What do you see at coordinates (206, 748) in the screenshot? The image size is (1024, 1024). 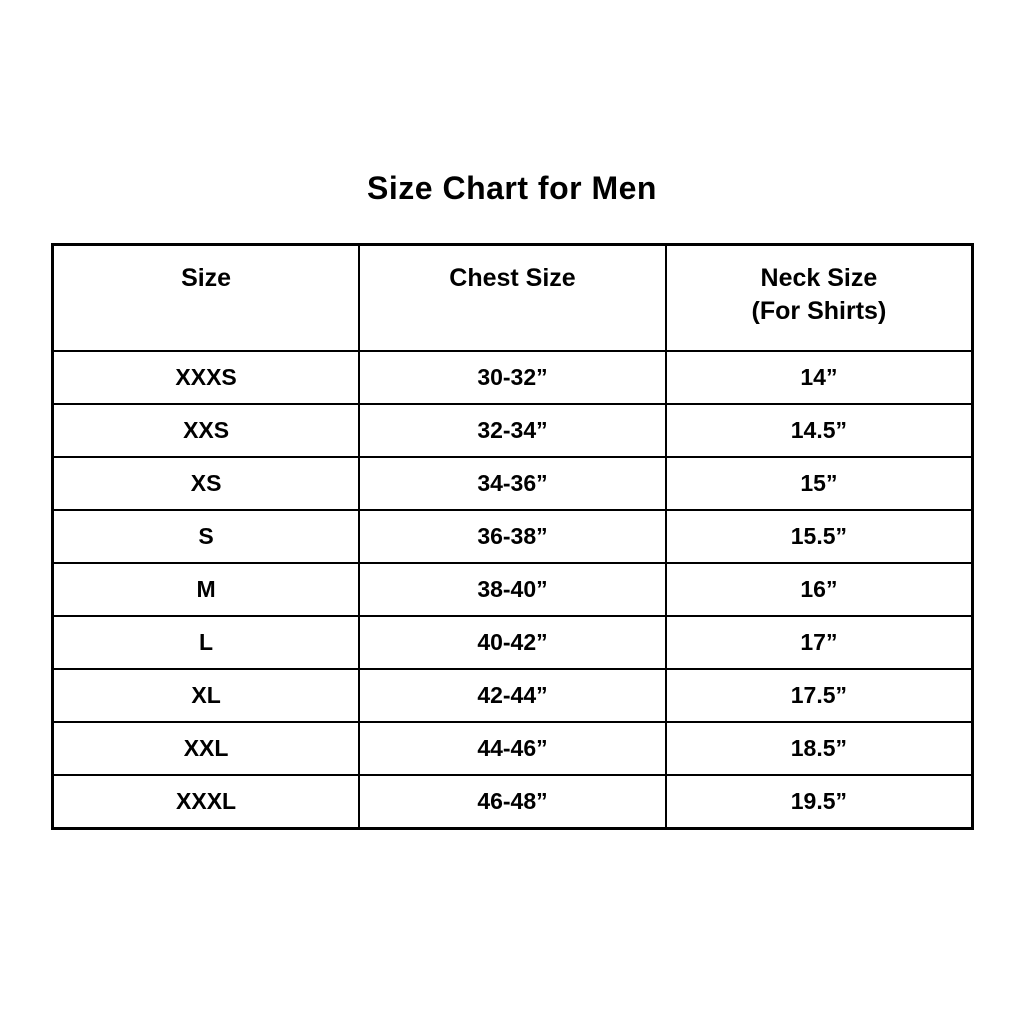 I see `cell-size: XXL` at bounding box center [206, 748].